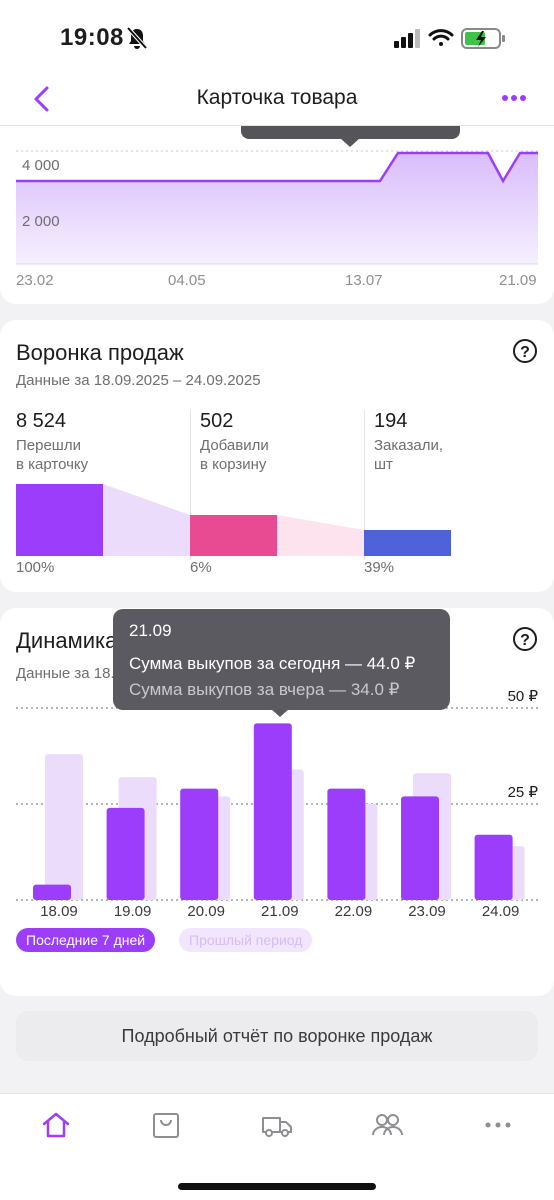  I want to click on bag-icon, so click(166, 1125).